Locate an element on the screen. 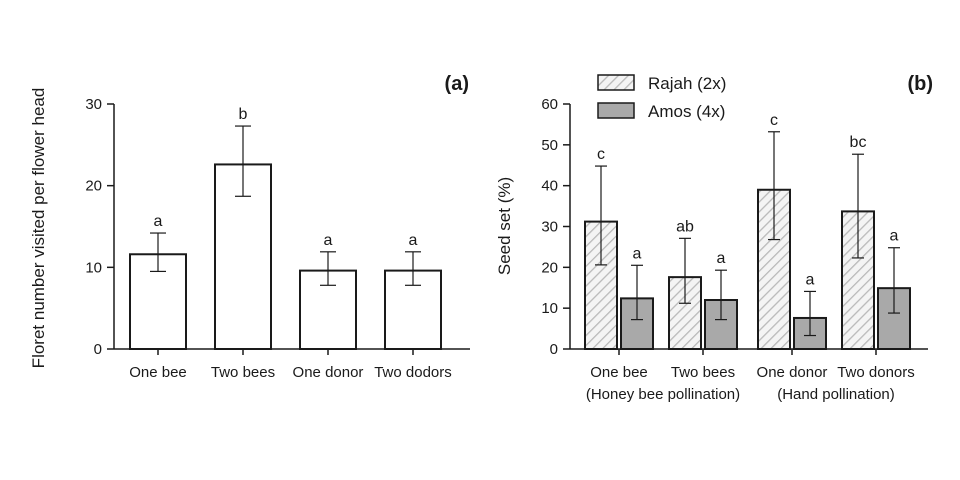  group-label-honey-bee: (Honey bee pollination) is located at coordinates (663, 394).